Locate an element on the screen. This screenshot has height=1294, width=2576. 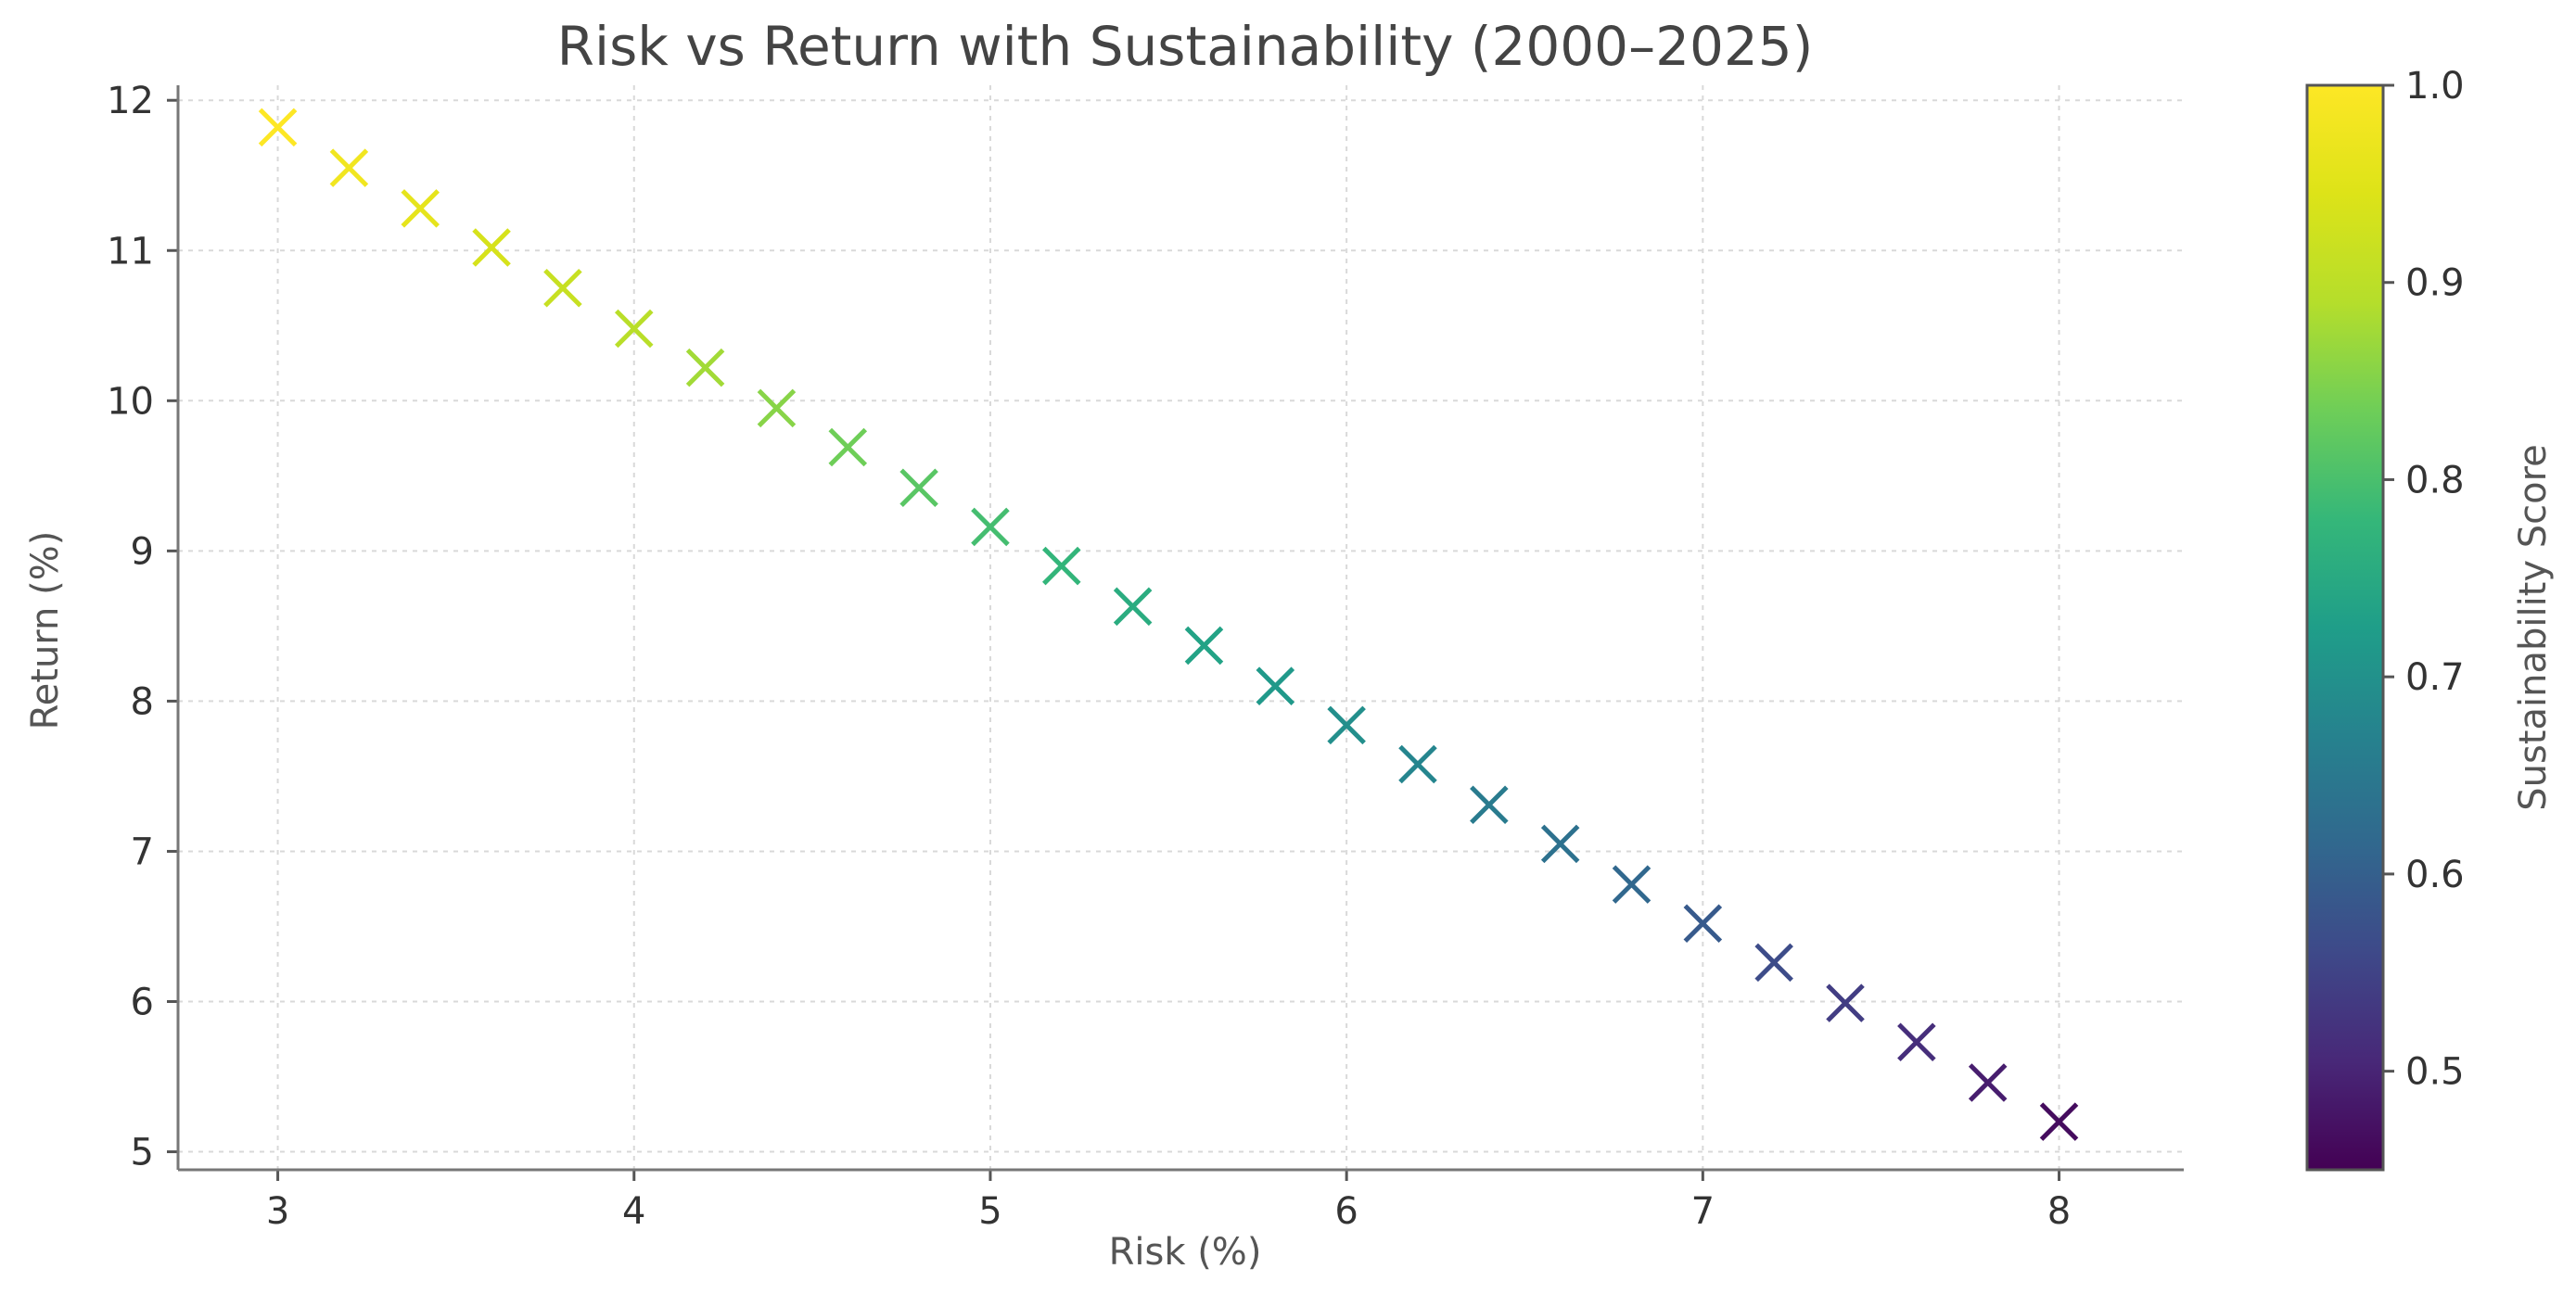
colorbar-tick-label: 1.0 is located at coordinates (2435, 86).